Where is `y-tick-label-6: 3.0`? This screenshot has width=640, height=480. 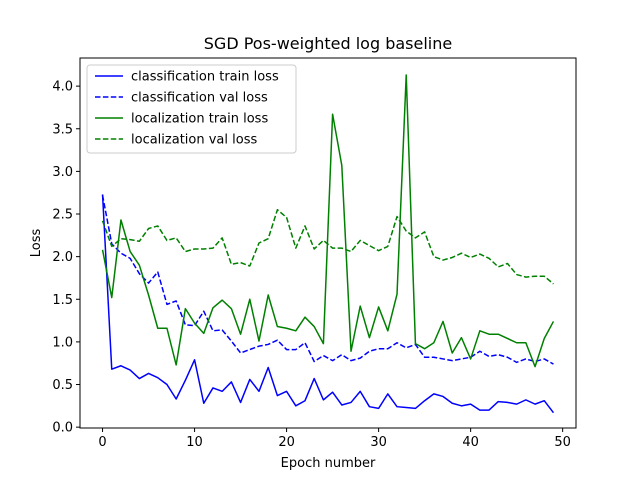 y-tick-label-6: 3.0 is located at coordinates (62, 172).